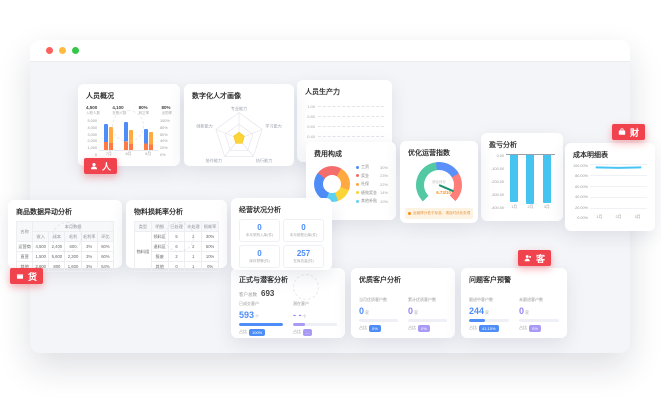 The height and width of the screenshot is (400, 661). Describe the element at coordinates (101, 166) in the screenshot. I see `badge-hr: 人` at that location.